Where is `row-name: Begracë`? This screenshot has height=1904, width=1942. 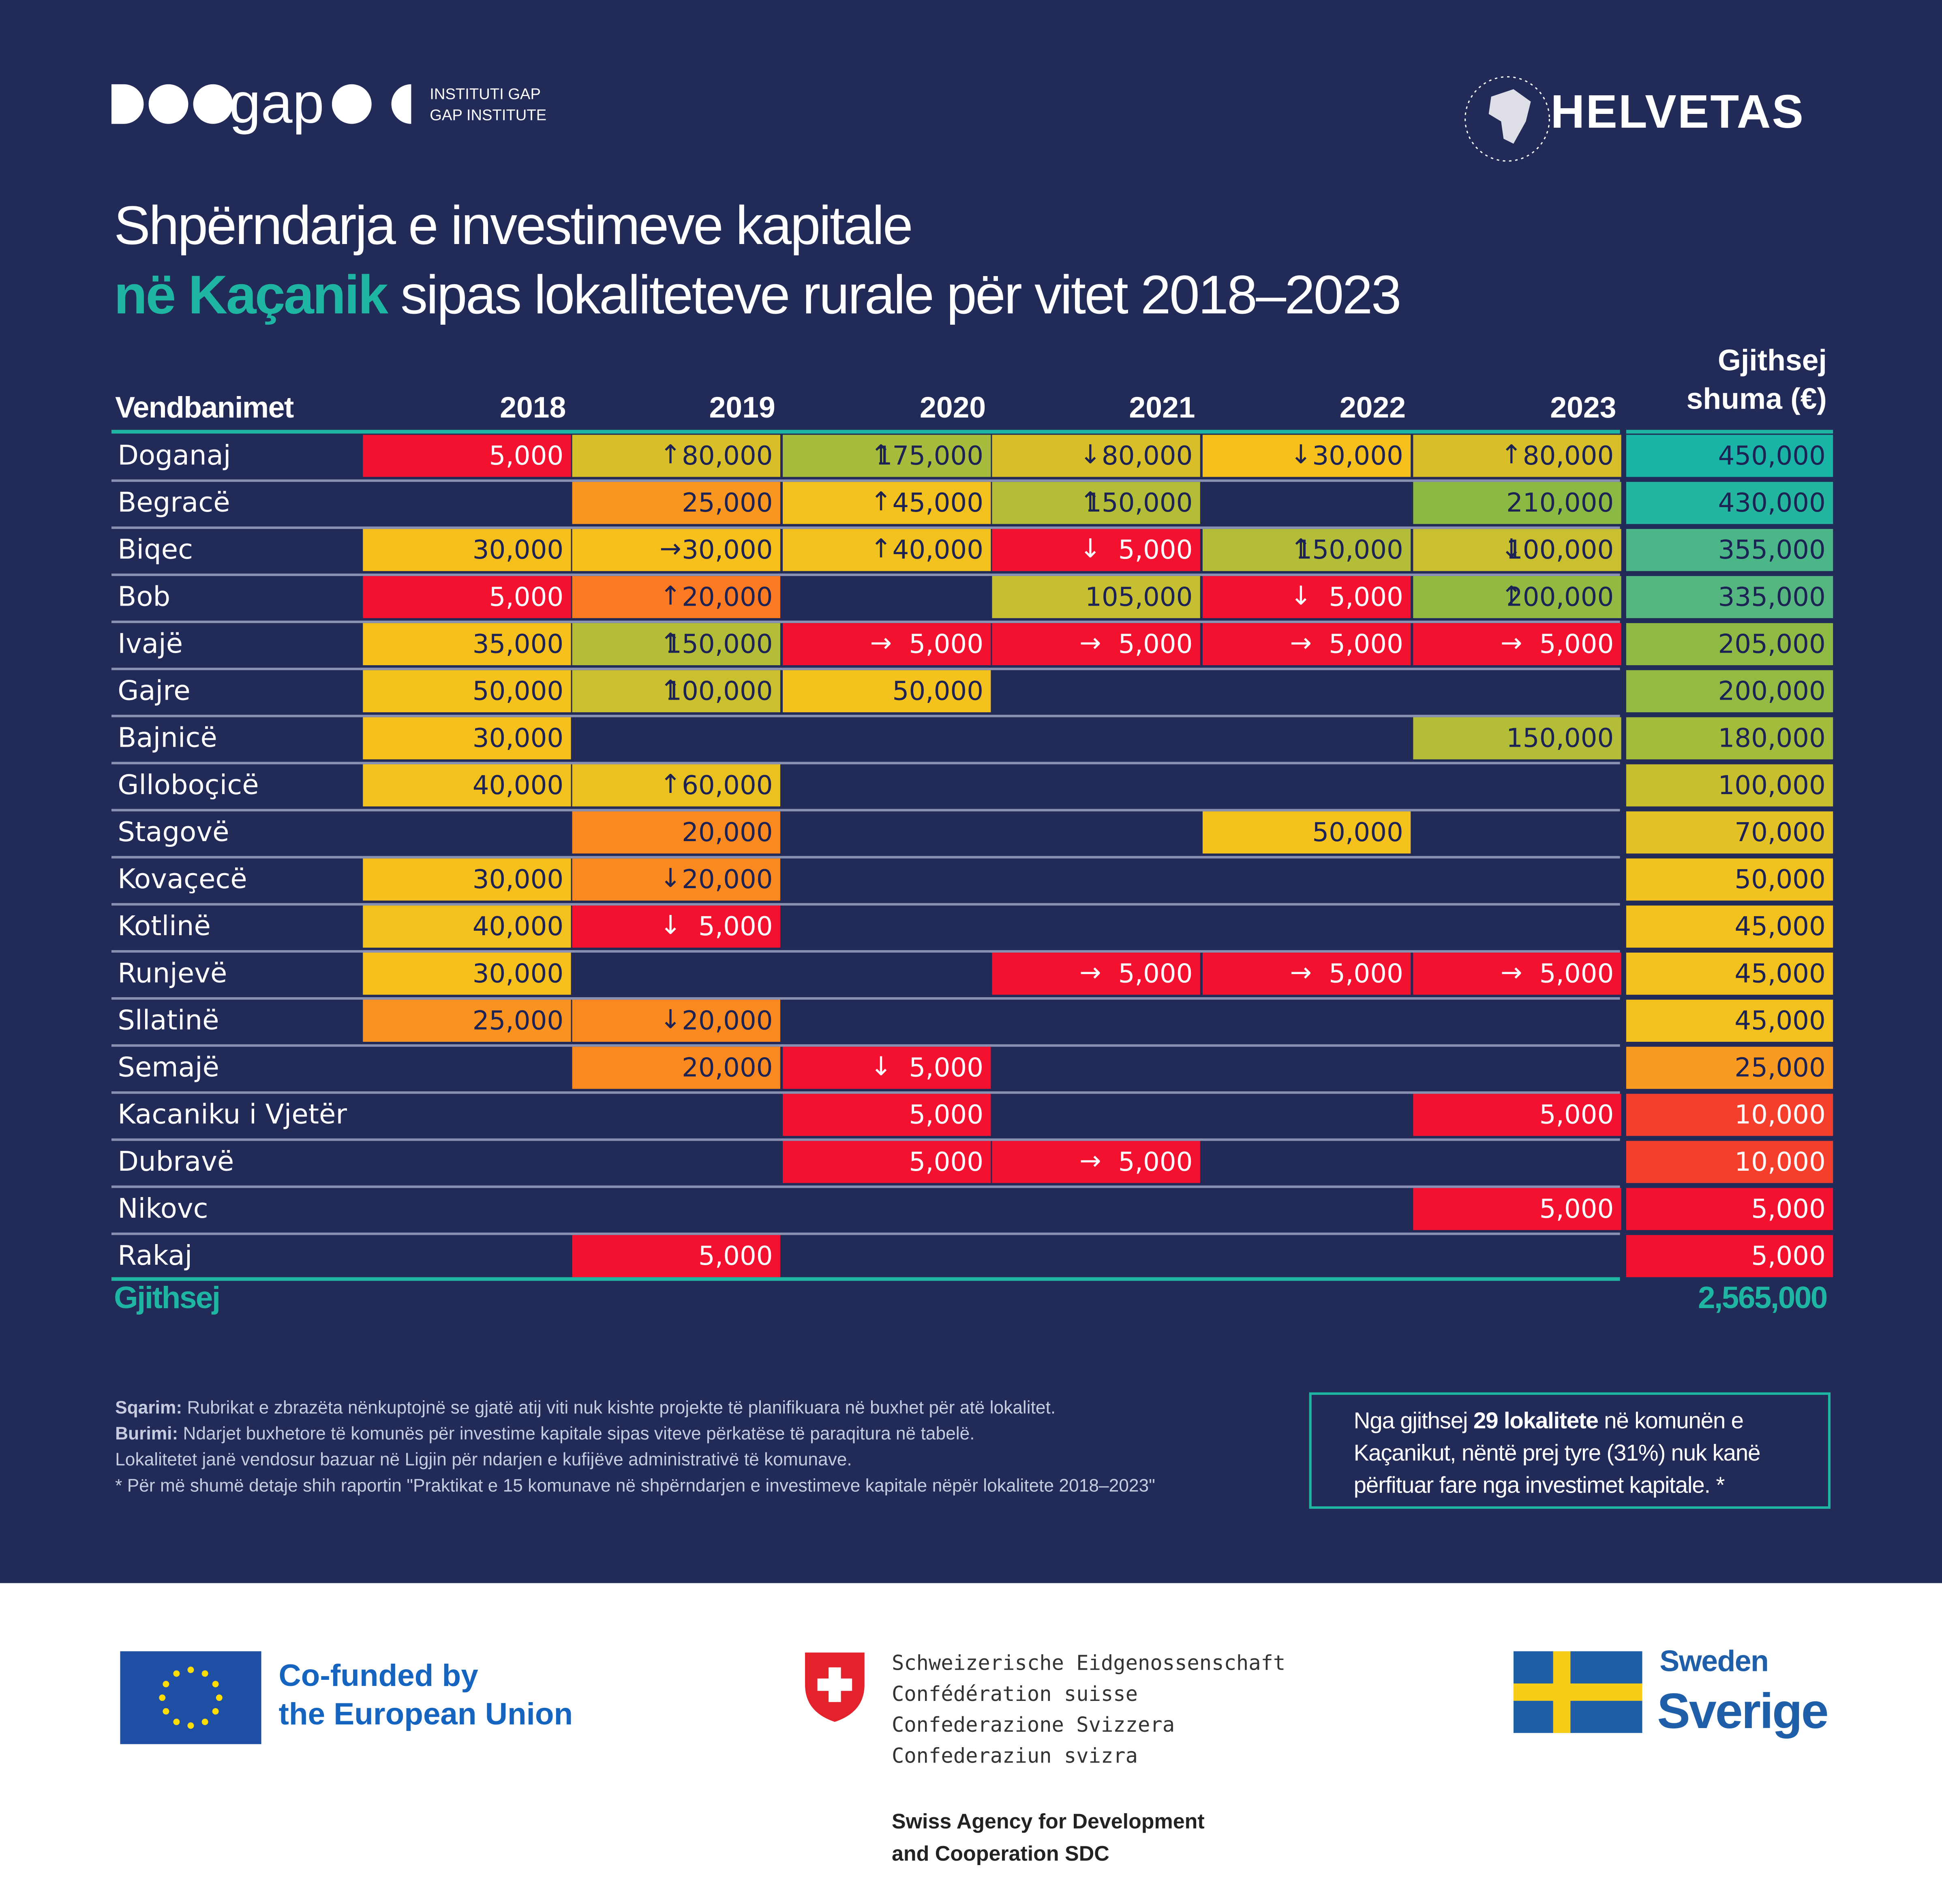
row-name: Begracë is located at coordinates (174, 503).